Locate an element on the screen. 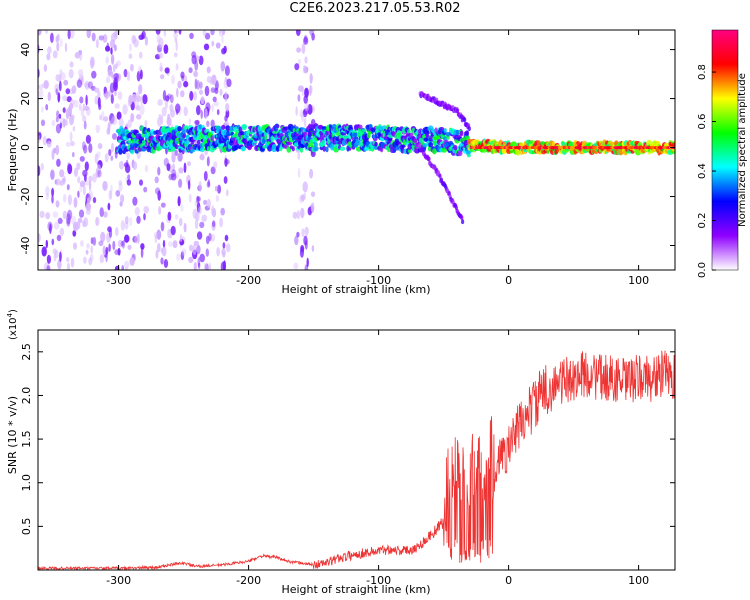  x-tick-label: 100 is located at coordinates (638, 280).